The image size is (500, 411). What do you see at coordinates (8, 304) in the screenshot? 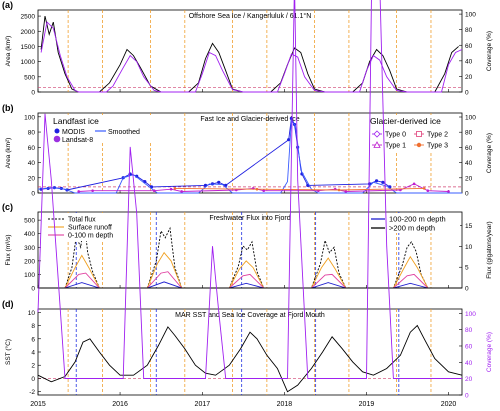
I see `panel-label: (d)` at bounding box center [8, 304].